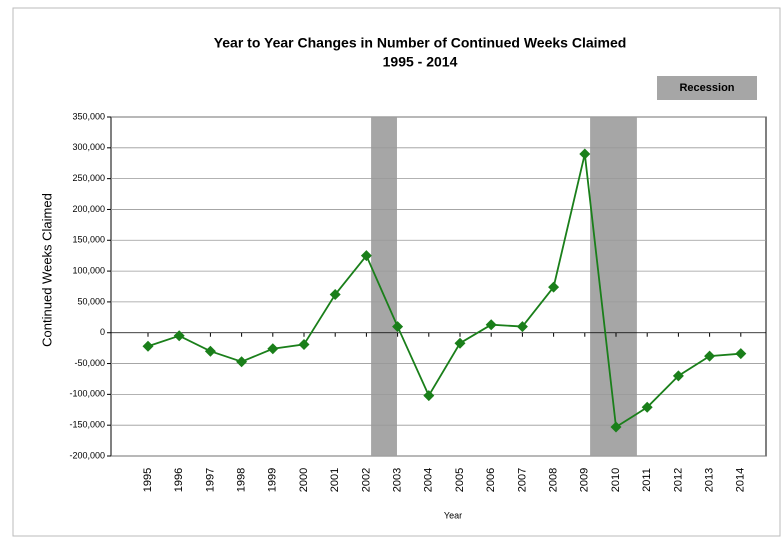 The height and width of the screenshot is (538, 784). Describe the element at coordinates (88, 178) in the screenshot. I see `y-tick-label: 250,000` at that location.